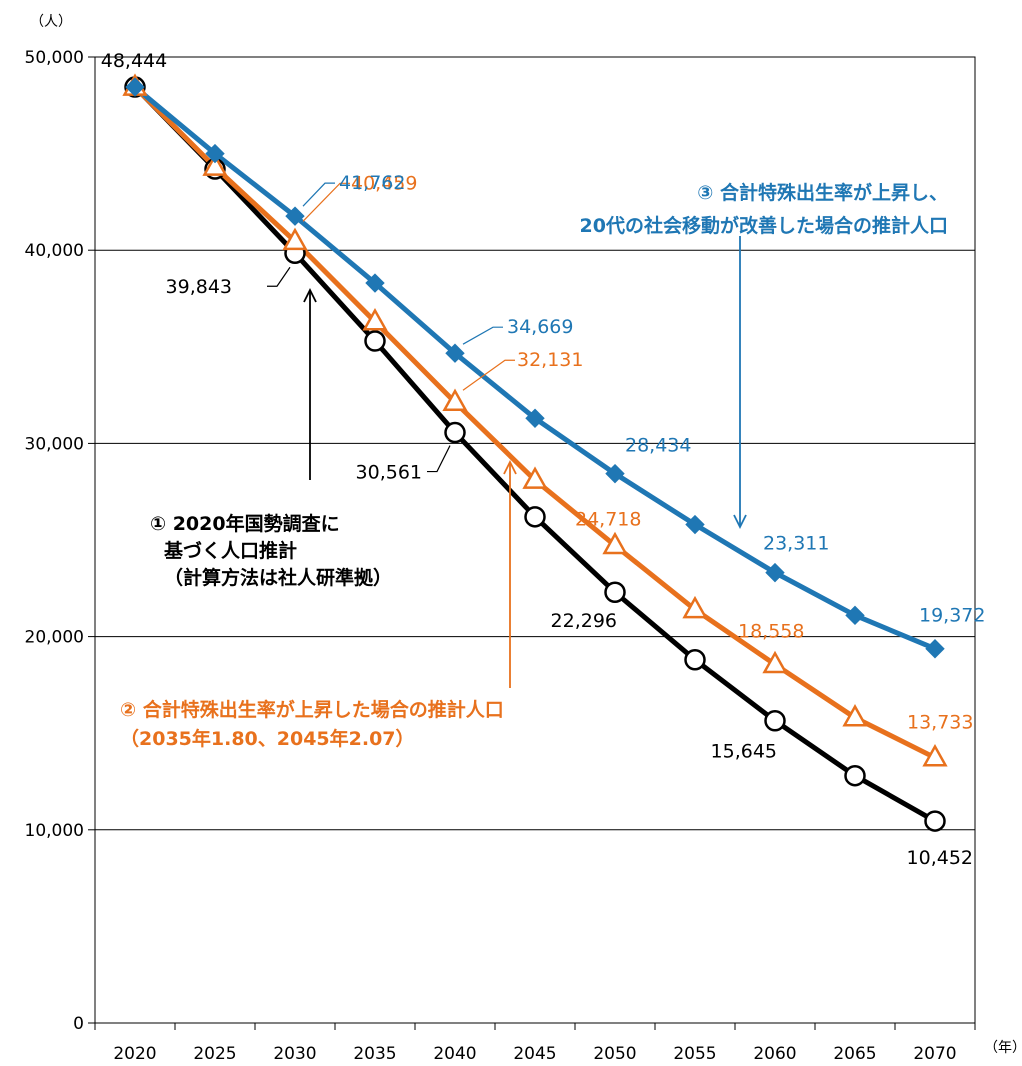 Image resolution: width=1022 pixels, height=1066 pixels. Describe the element at coordinates (764, 225) in the screenshot. I see `annotation-s3: 20代の社会移動が改善した場合の推計人口` at that location.